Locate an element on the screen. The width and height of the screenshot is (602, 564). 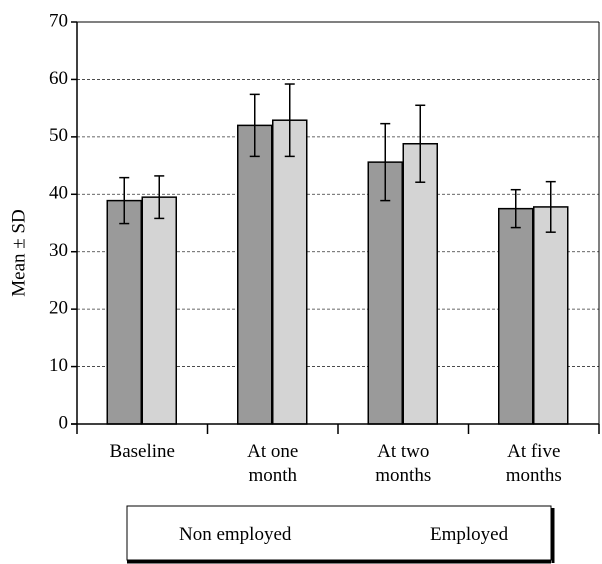
legend: Non employed Employed is located at coordinates (340, 534).